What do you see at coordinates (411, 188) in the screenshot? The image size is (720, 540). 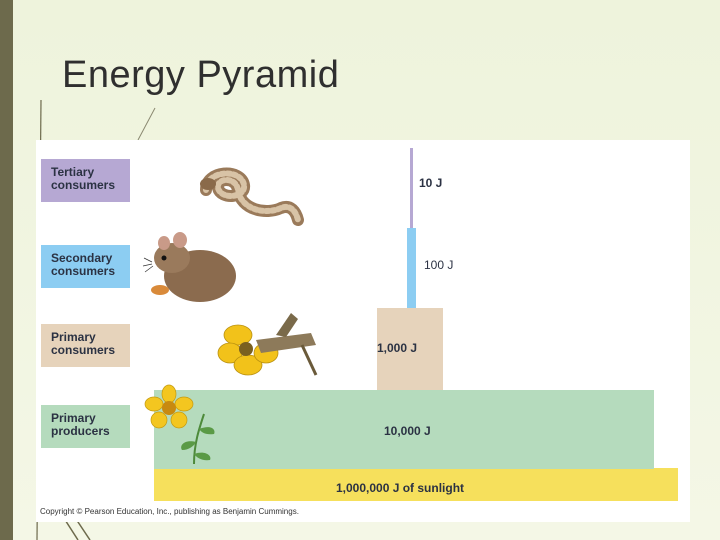 I see `tertiary-consumers-bar` at bounding box center [411, 188].